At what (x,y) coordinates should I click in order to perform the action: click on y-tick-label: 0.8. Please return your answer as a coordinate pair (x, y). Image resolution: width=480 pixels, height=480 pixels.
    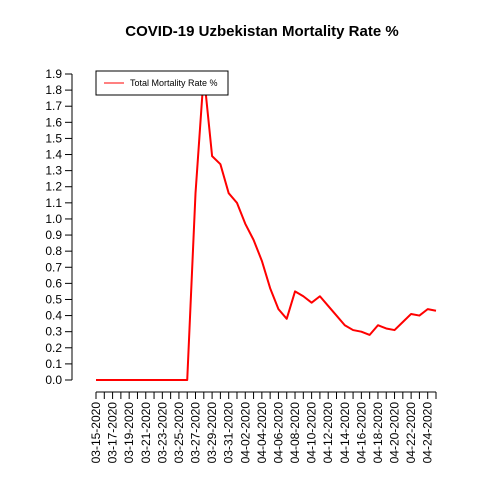
    Looking at the image, I should click on (53, 251).